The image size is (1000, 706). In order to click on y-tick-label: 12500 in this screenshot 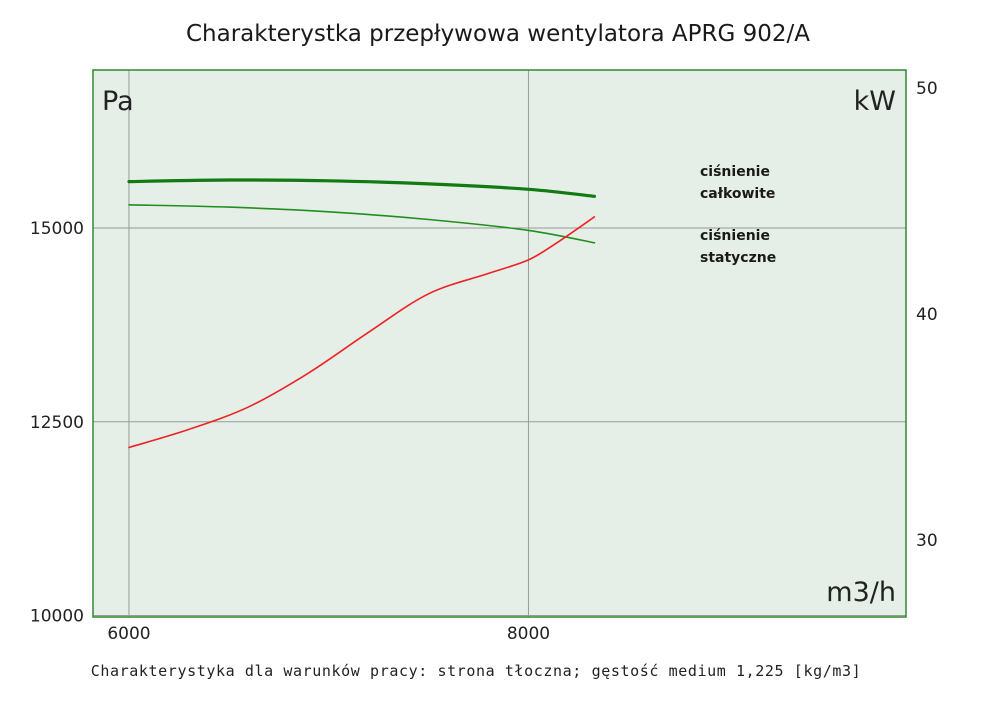, I will do `click(57, 423)`.